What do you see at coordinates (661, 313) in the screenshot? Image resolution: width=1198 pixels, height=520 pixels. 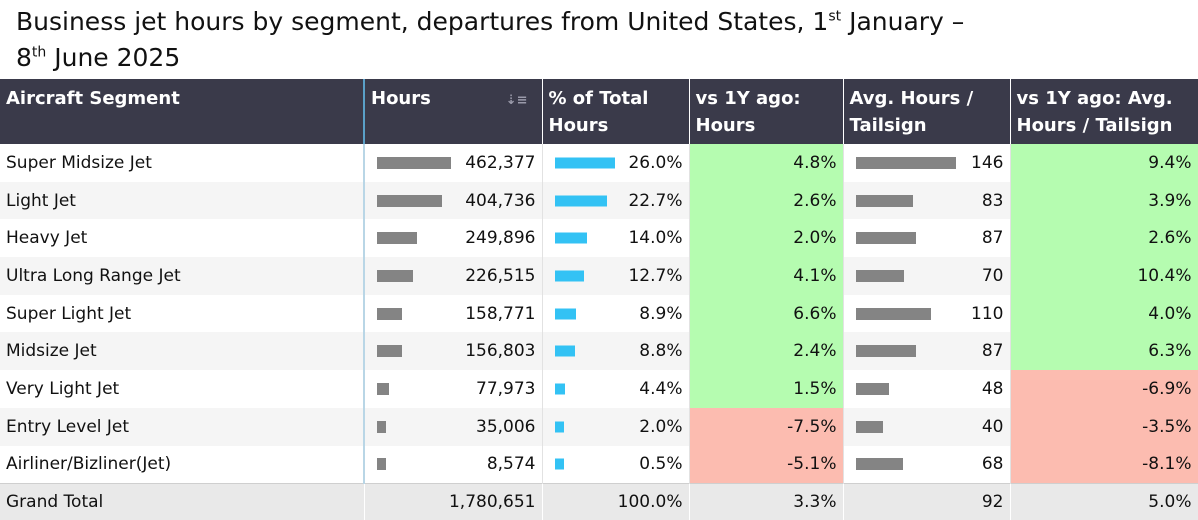 I see `pct-value: 8.9%` at bounding box center [661, 313].